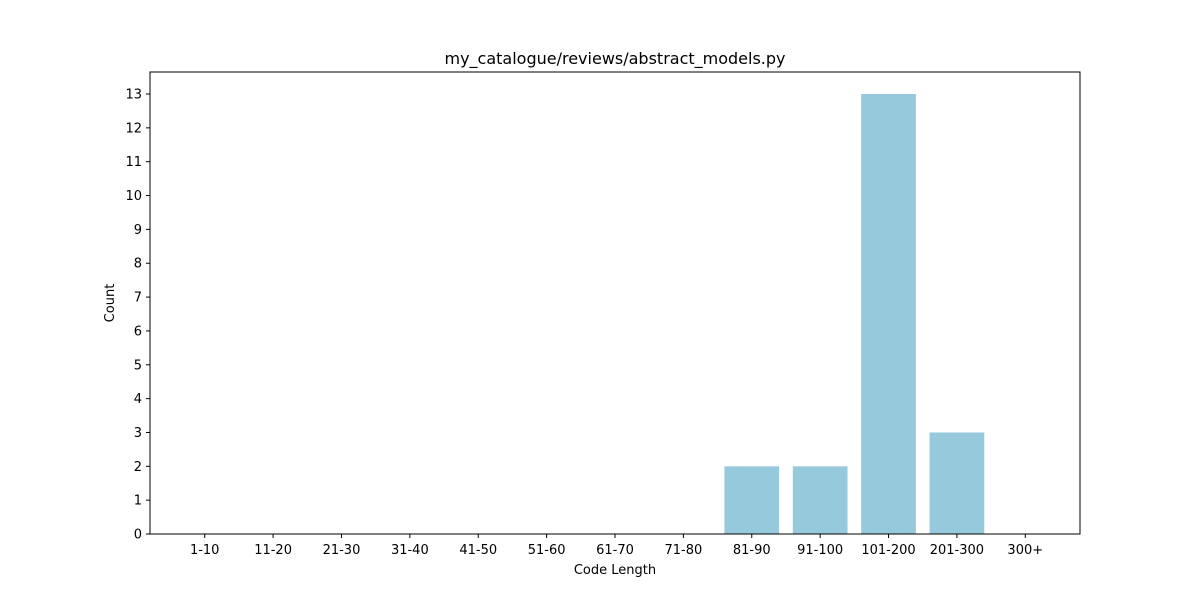 The image size is (1200, 604). Describe the element at coordinates (888, 550) in the screenshot. I see `x-tick-label: 101-200` at that location.